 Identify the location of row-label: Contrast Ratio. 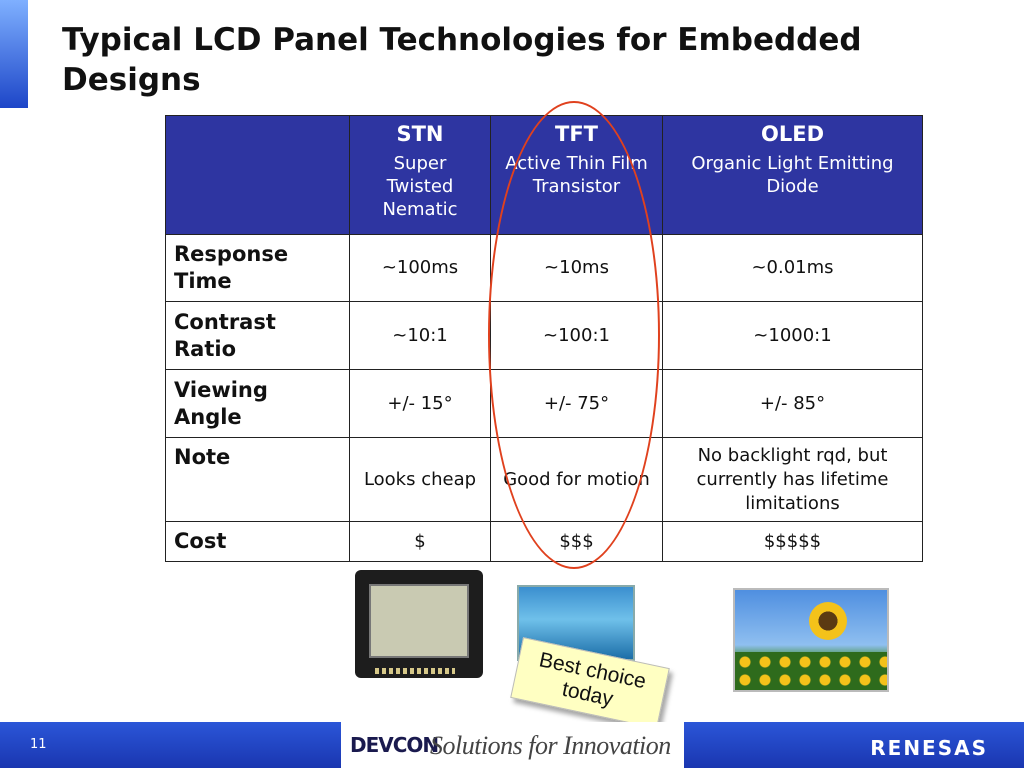
(257, 335).